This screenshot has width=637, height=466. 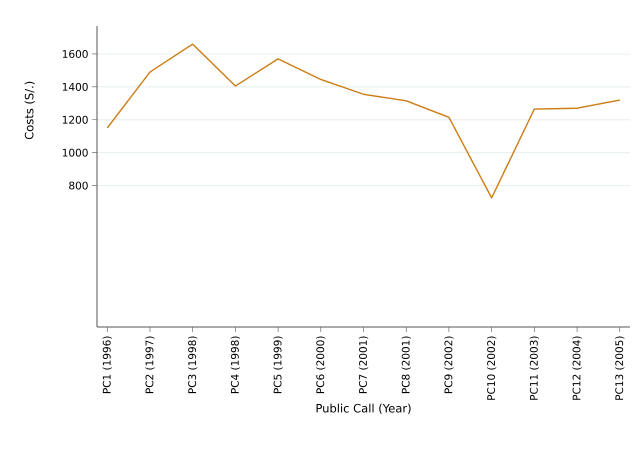 What do you see at coordinates (78, 186) in the screenshot?
I see `y-tick-label: 800` at bounding box center [78, 186].